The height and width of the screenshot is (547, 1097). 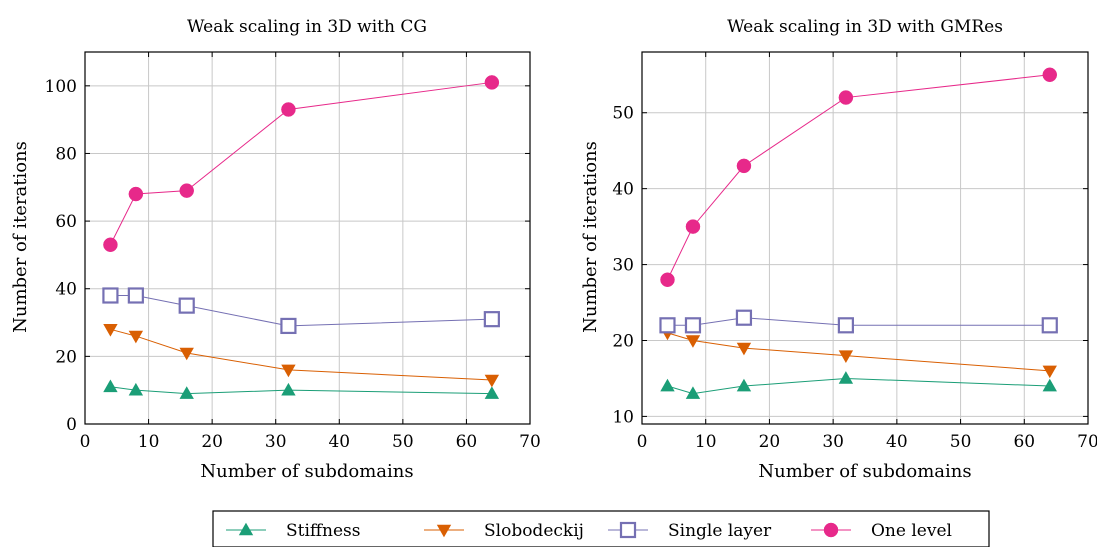 I want to click on legend-label: Single layer, so click(x=720, y=531).